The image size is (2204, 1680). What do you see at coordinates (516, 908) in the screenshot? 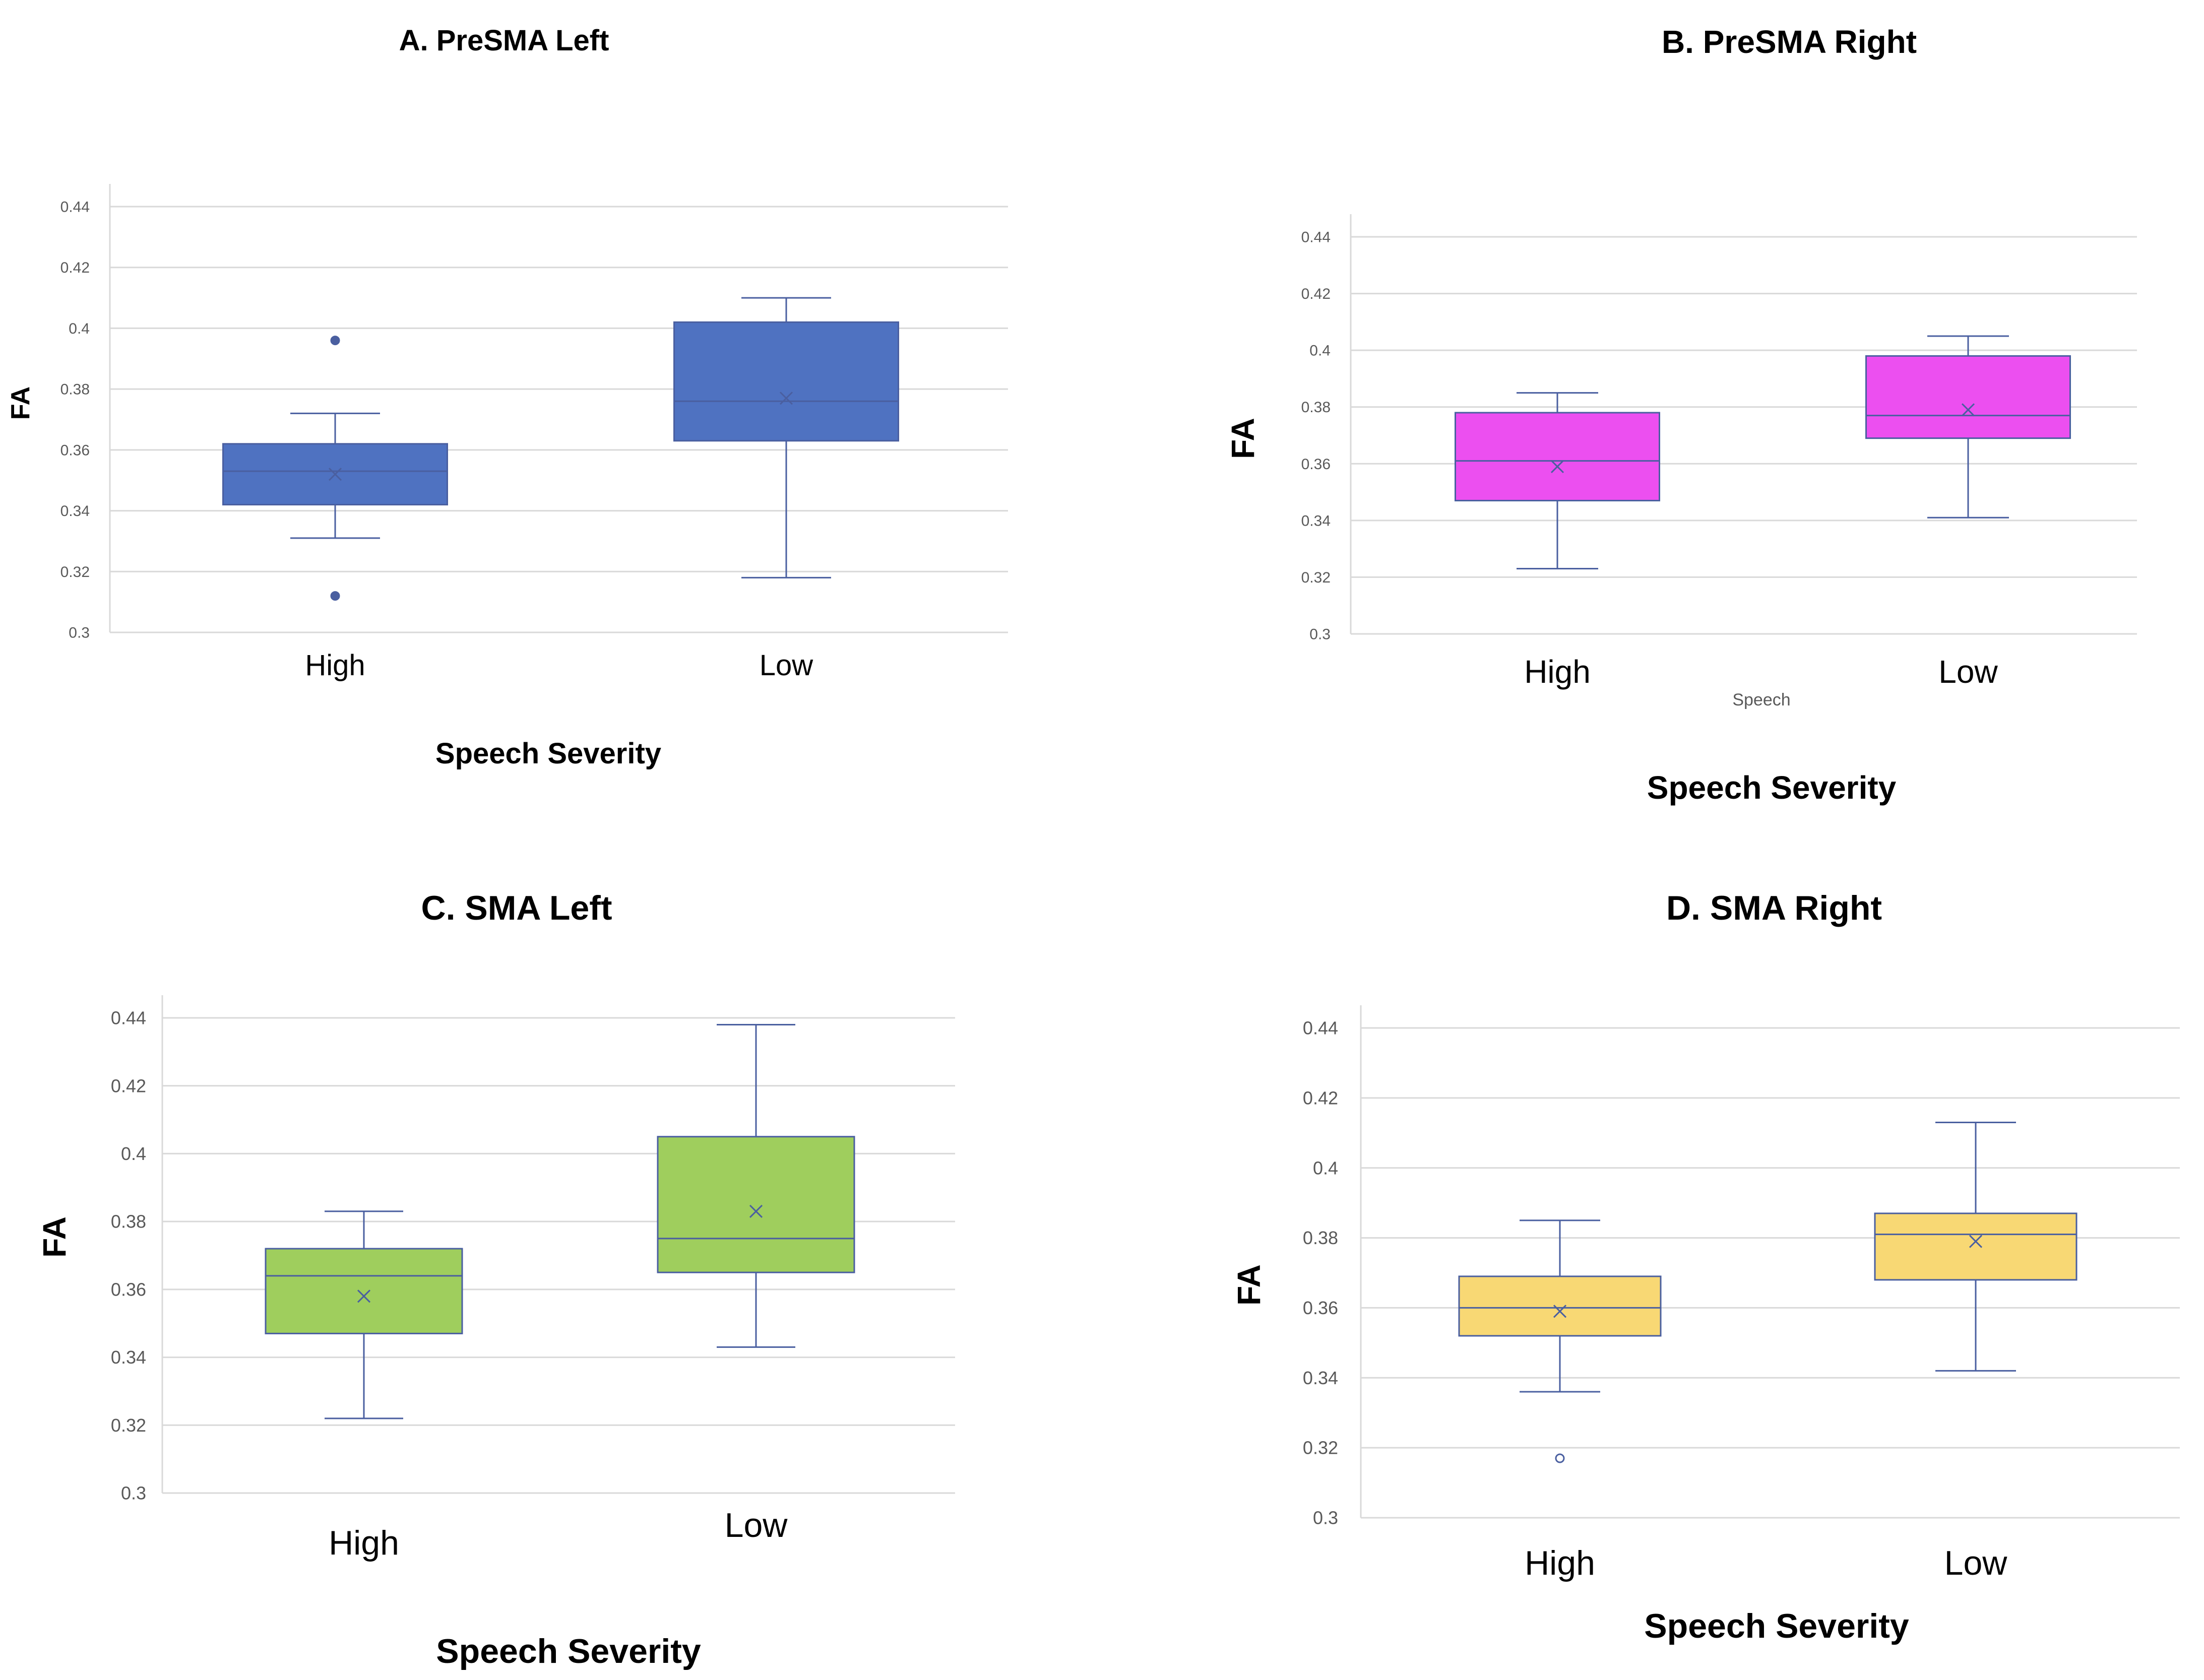
I see `chart-title: C. SMA Left` at bounding box center [516, 908].